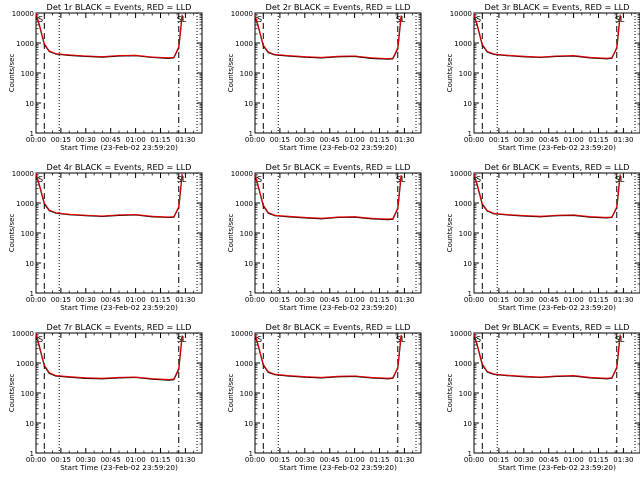 The width and height of the screenshot is (640, 480). What do you see at coordinates (557, 327) in the screenshot?
I see `chart-title: Det 9r BLACK = Events, RED = LLD` at bounding box center [557, 327].